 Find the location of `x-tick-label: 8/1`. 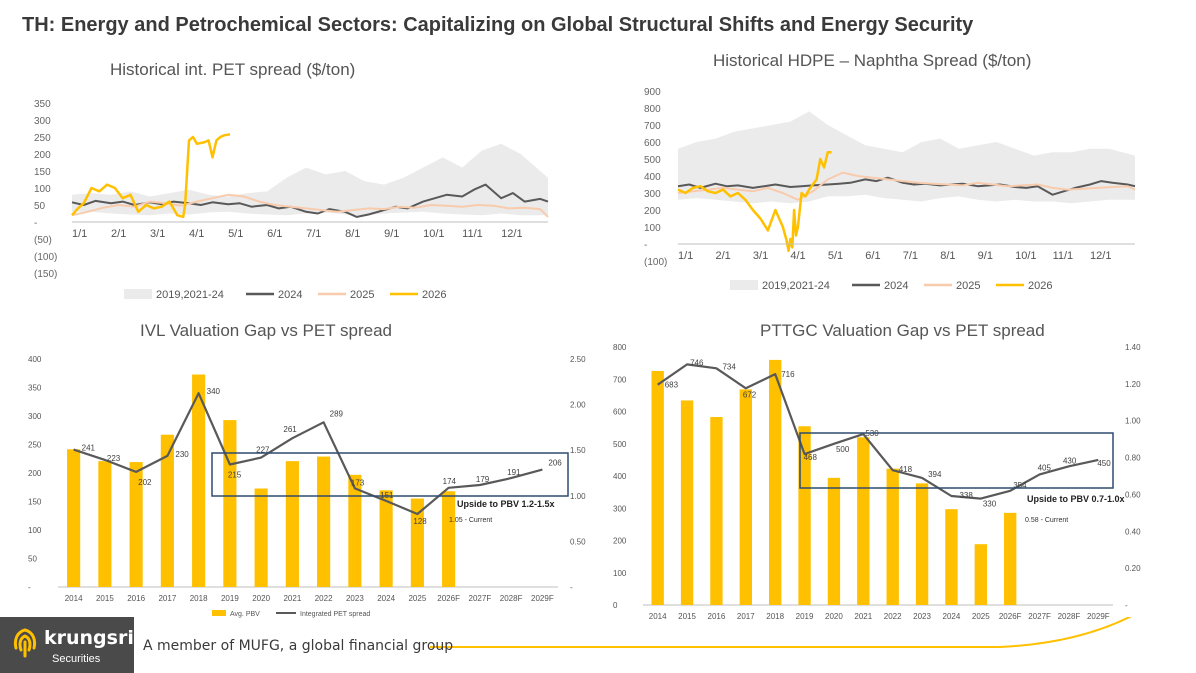

x-tick-label: 8/1 is located at coordinates (947, 256).